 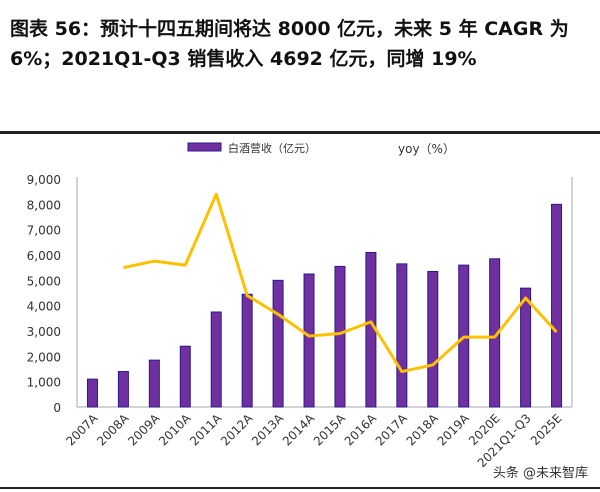 What do you see at coordinates (206, 430) in the screenshot?
I see `x-tick-label: 2011A` at bounding box center [206, 430].